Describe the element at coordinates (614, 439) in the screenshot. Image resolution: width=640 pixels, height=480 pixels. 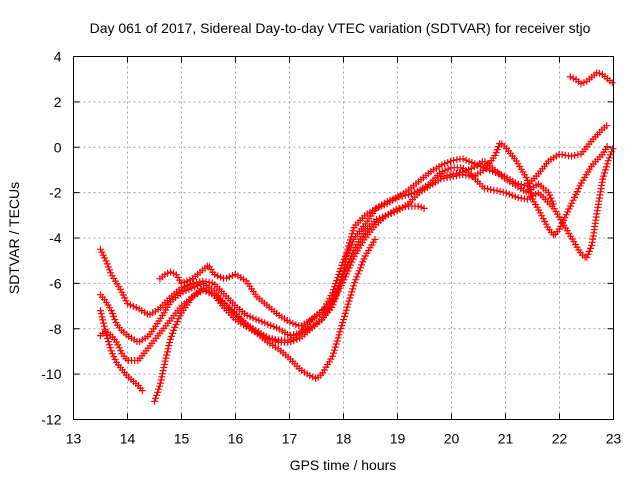
I see `x-tick-label: 23` at that location.